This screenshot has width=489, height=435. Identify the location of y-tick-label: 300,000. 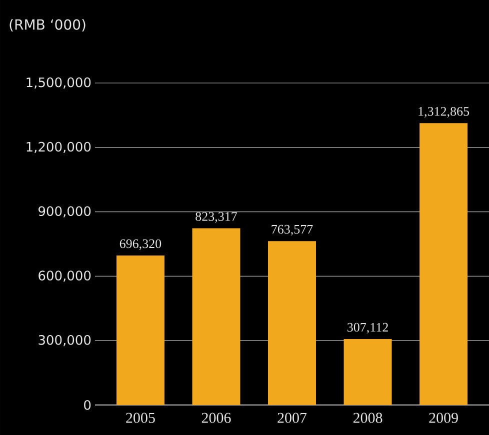
(64, 340).